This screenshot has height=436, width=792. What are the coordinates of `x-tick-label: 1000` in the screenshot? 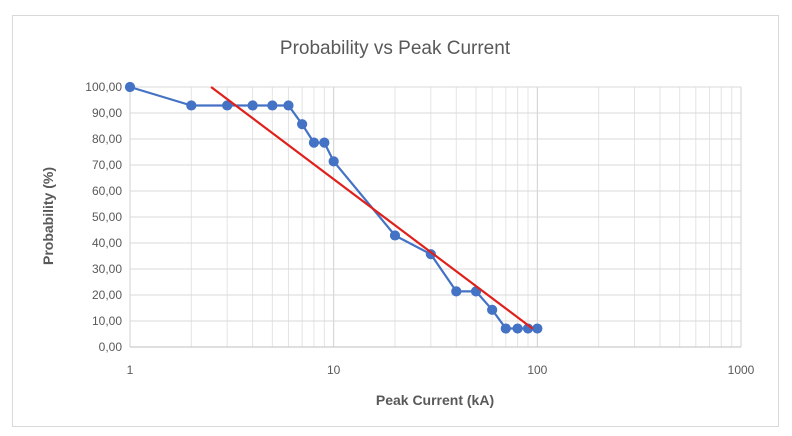 It's located at (741, 370).